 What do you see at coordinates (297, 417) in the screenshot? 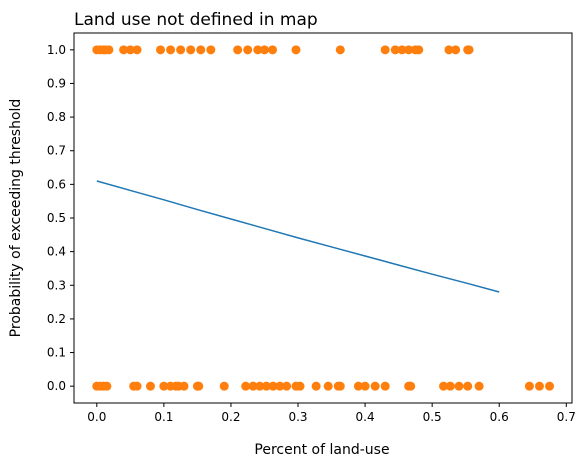
I see `x-tick-label: 0.3` at bounding box center [297, 417].